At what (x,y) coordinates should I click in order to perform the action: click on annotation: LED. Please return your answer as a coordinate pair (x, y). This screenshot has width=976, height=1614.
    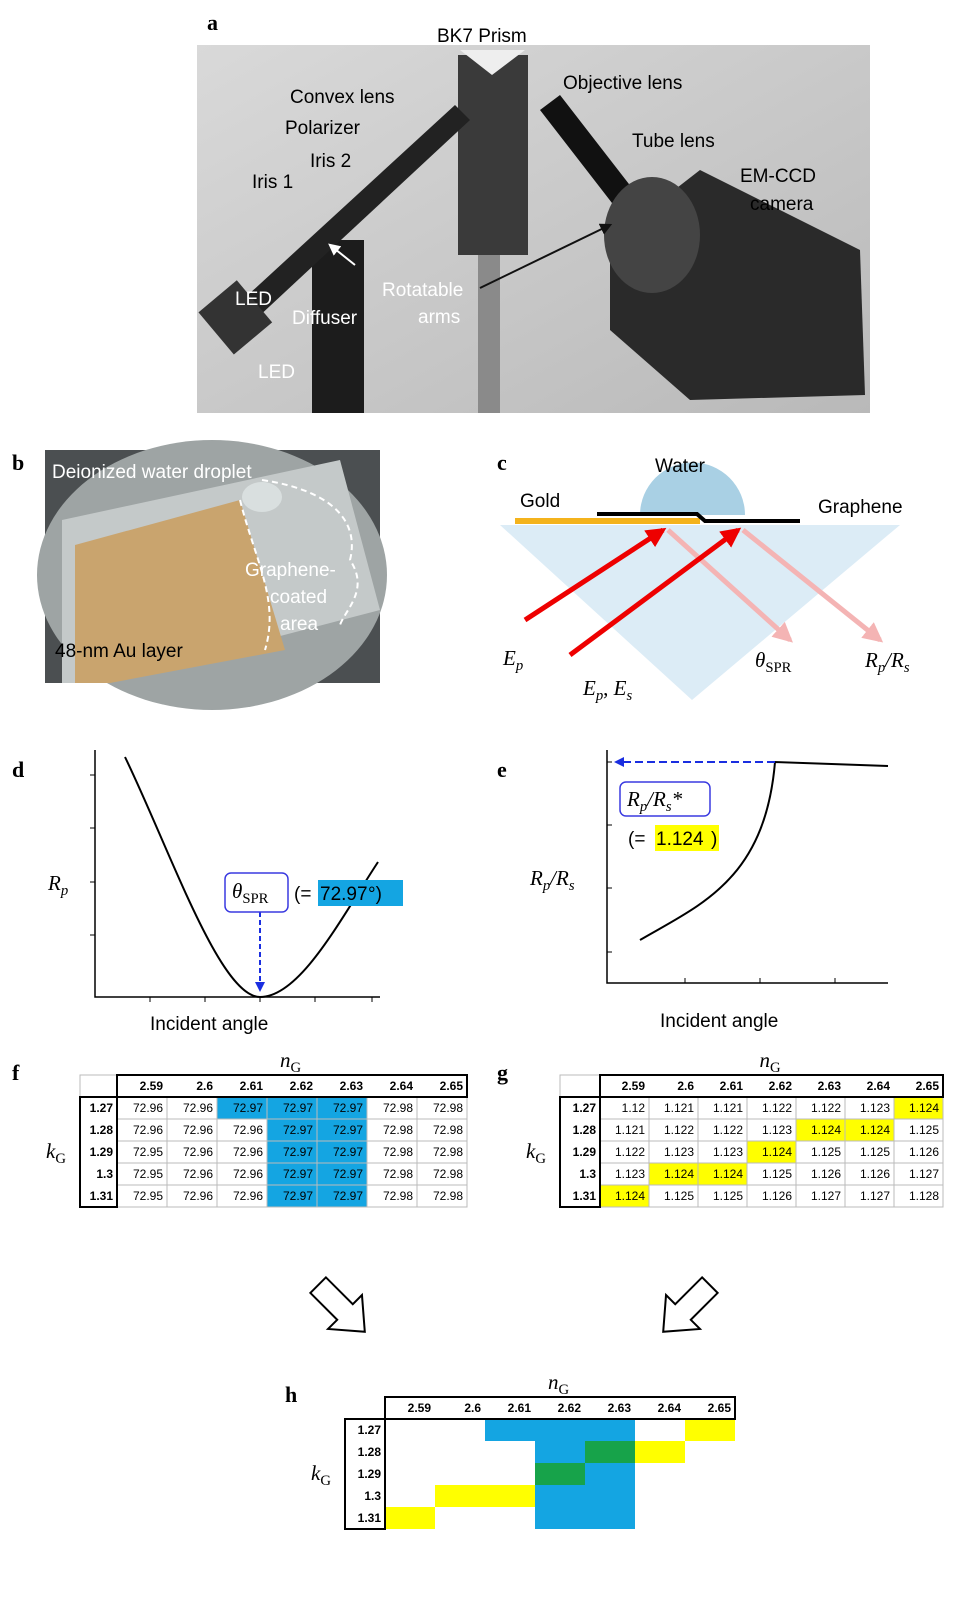
    Looking at the image, I should click on (253, 299).